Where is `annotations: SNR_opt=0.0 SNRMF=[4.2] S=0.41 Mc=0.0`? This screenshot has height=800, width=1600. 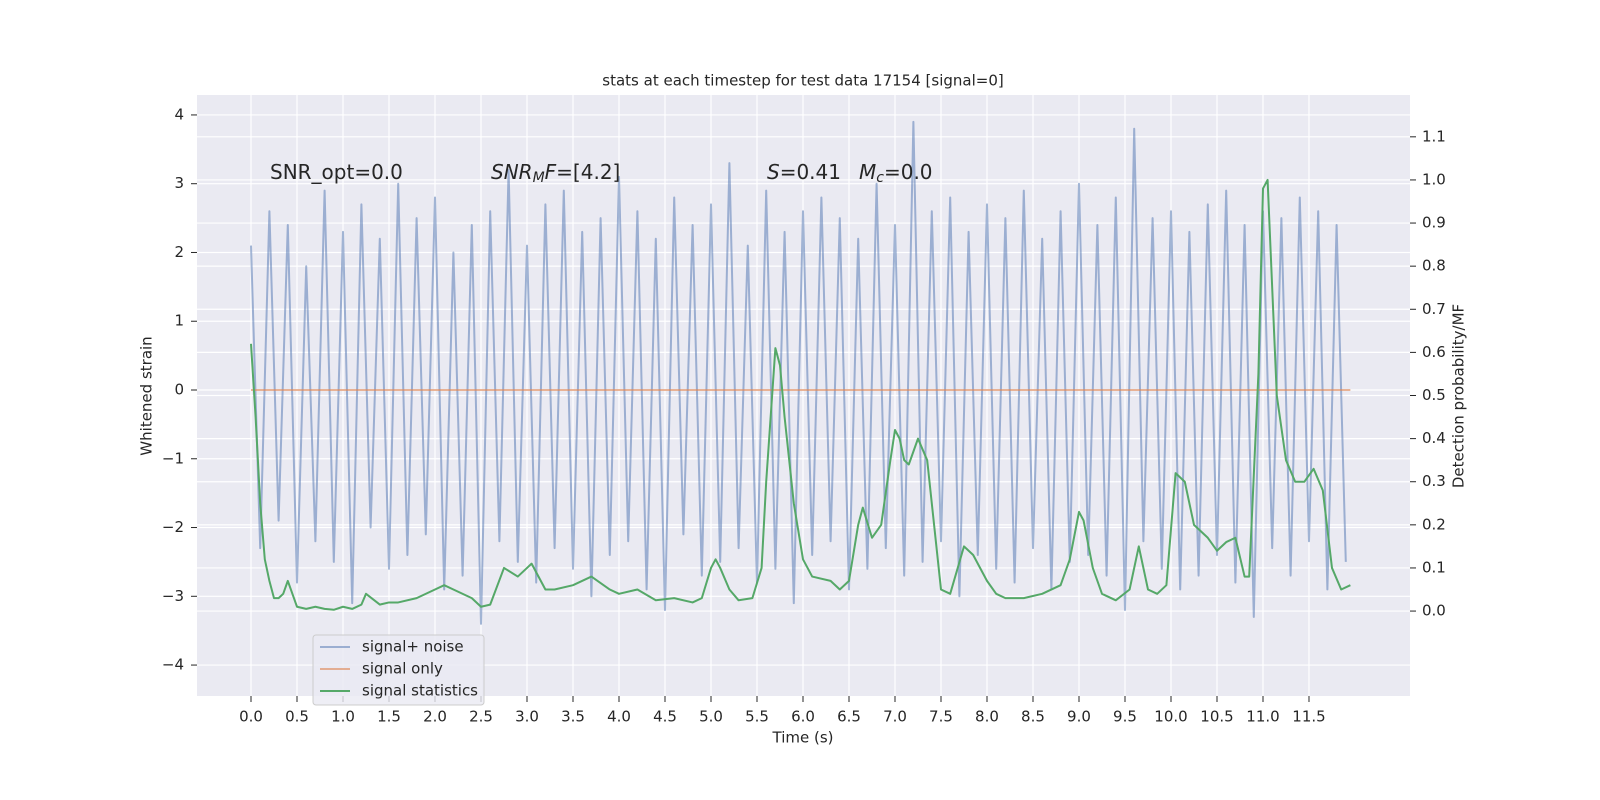
annotations: SNR_opt=0.0 SNRMF=[4.2] S=0.41 Mc=0.0 is located at coordinates (601, 173).